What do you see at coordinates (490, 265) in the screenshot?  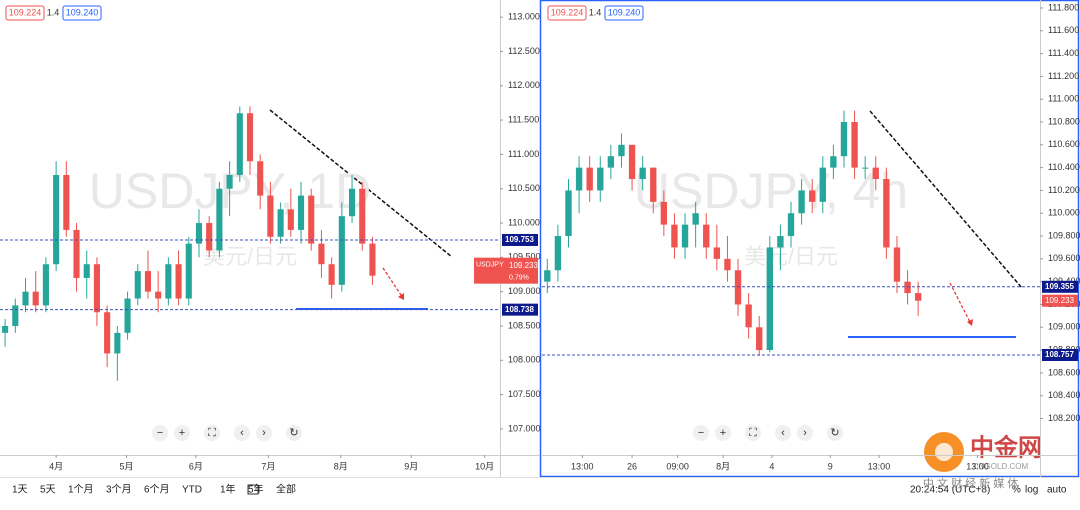 I see `symbol: USDJPY` at bounding box center [490, 265].